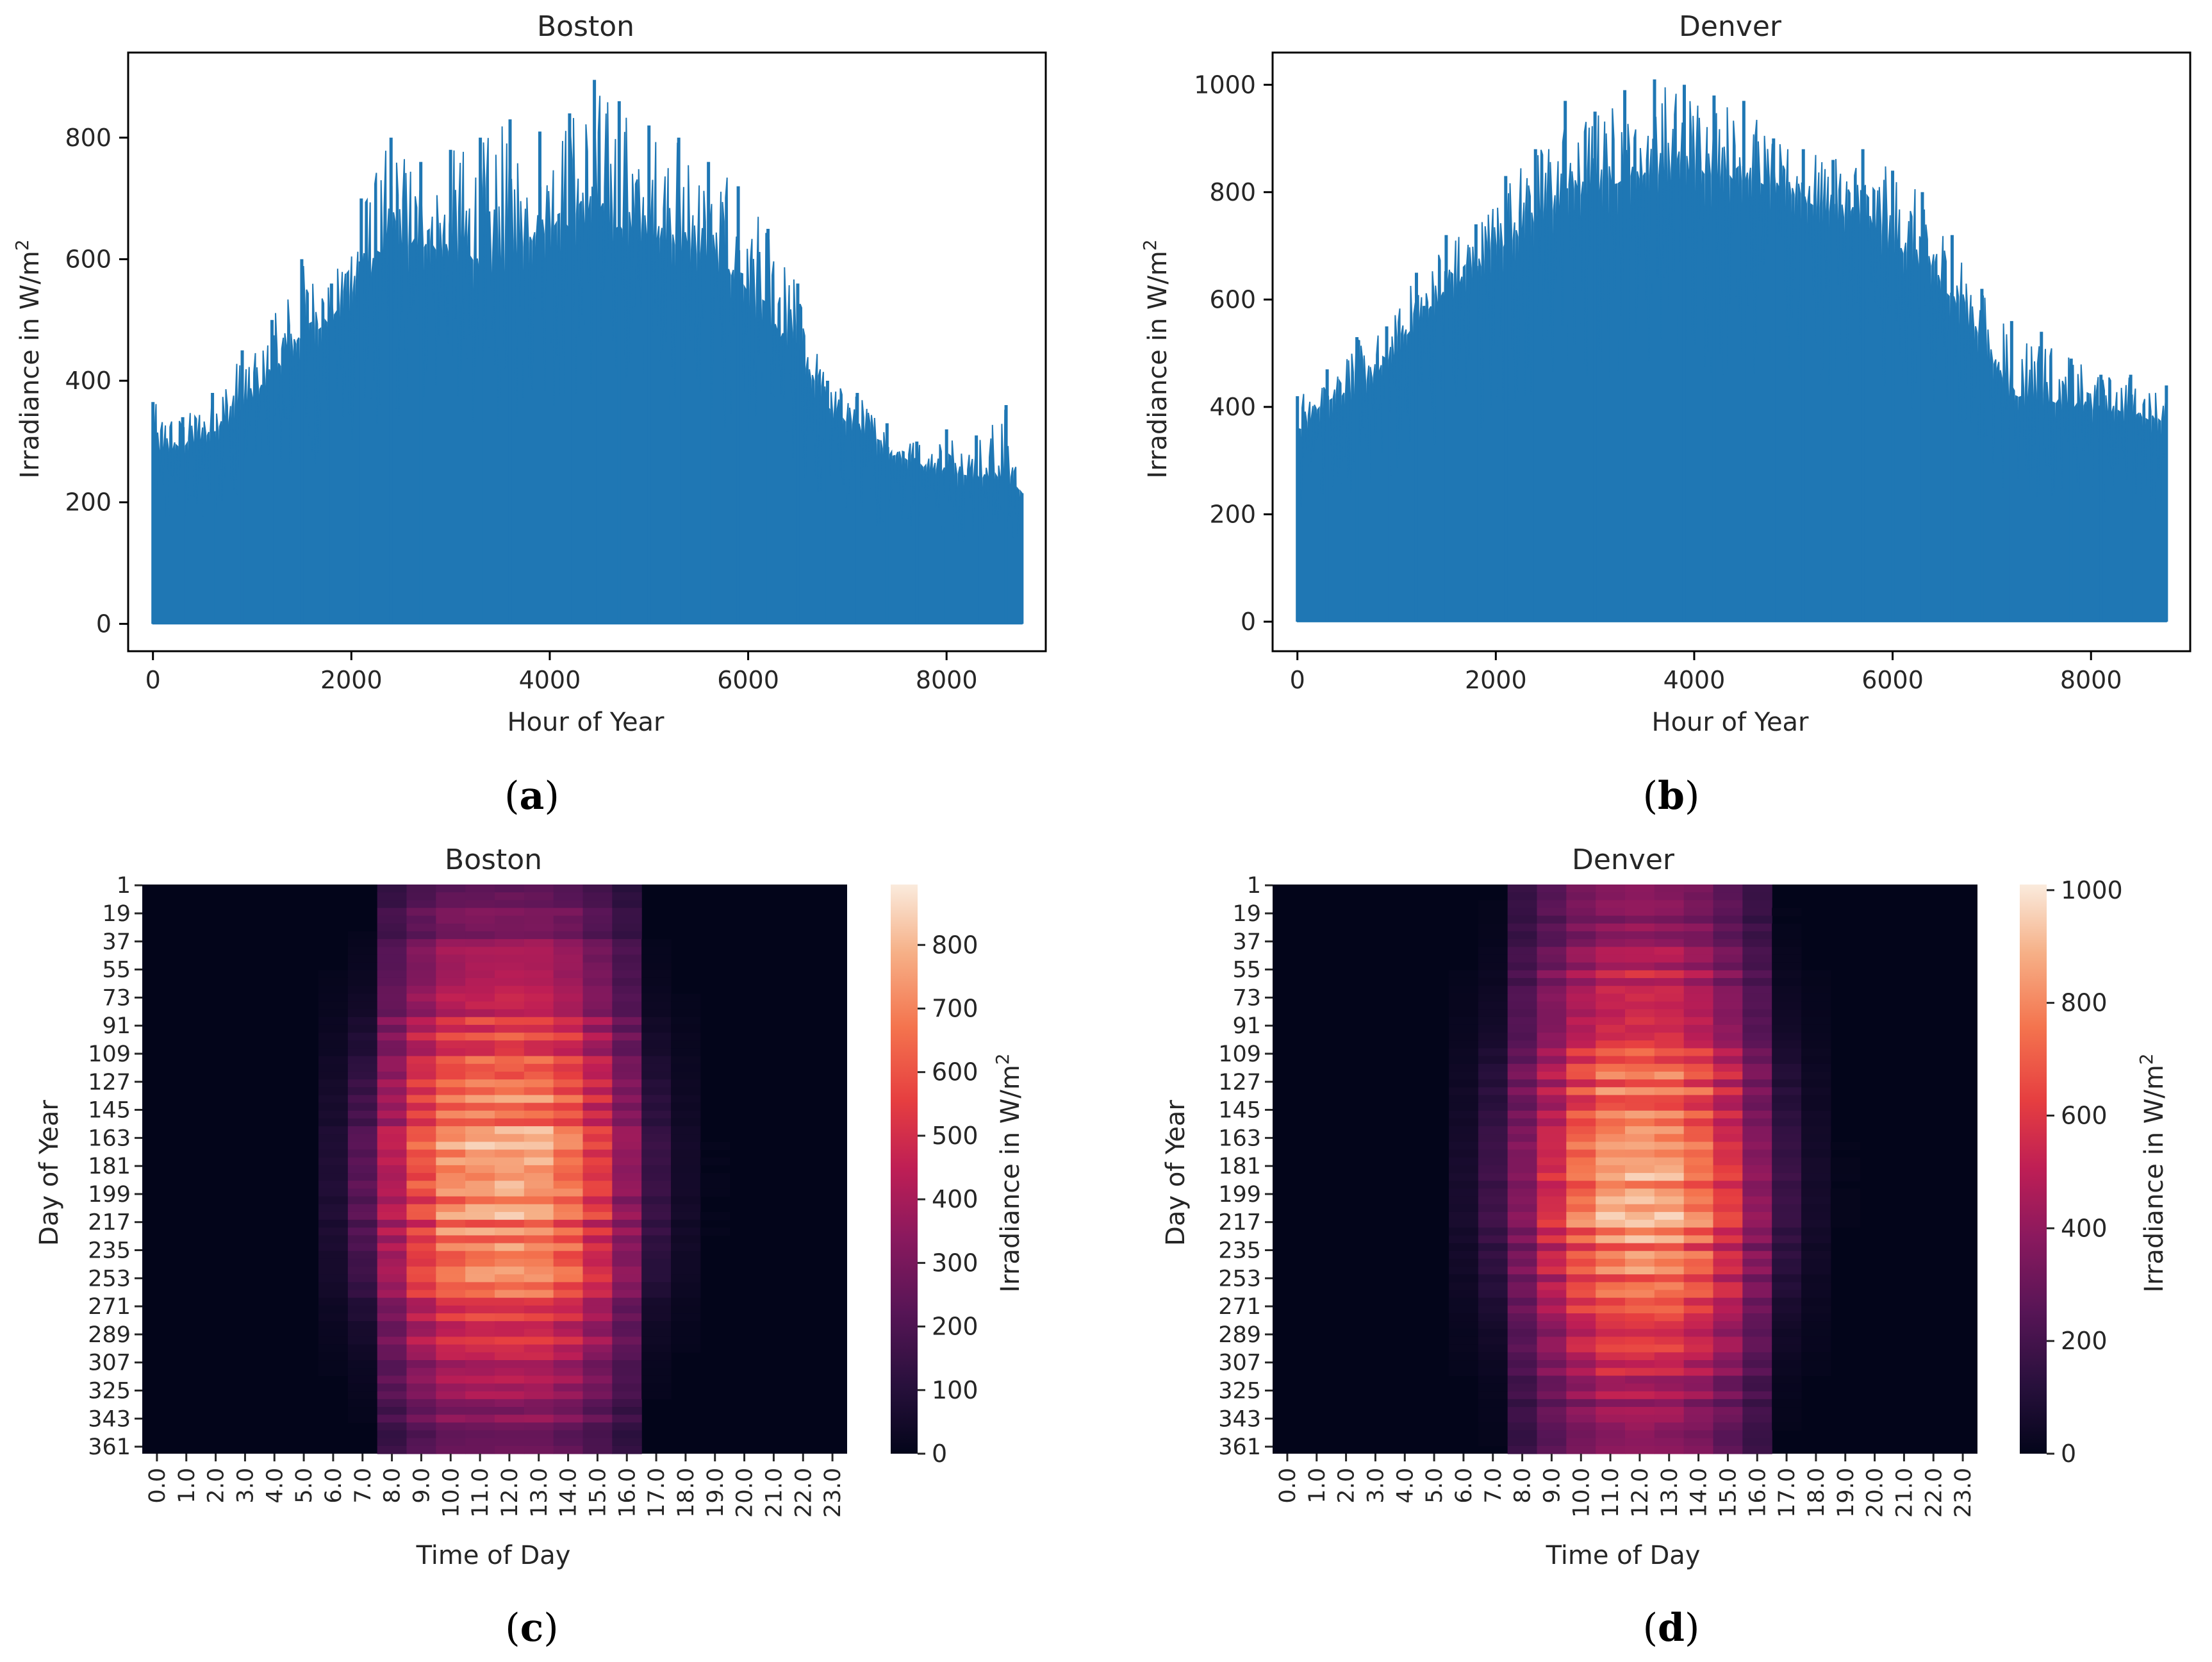 The image size is (2212, 1662). Describe the element at coordinates (1552, 1486) in the screenshot. I see `x-tick-label: 9.0` at that location.